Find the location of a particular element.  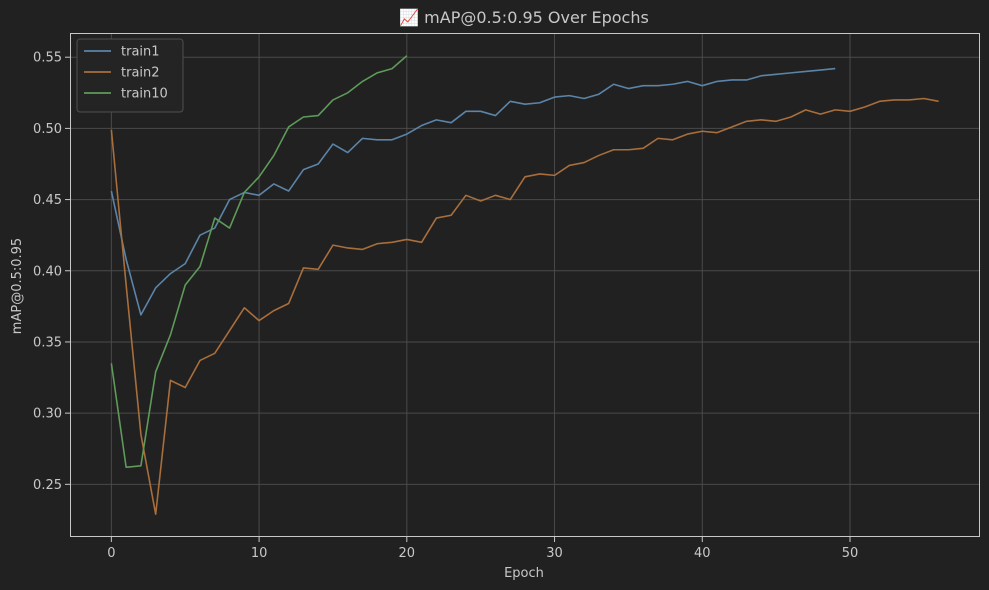

x-tick-label: 0 is located at coordinates (111, 553).